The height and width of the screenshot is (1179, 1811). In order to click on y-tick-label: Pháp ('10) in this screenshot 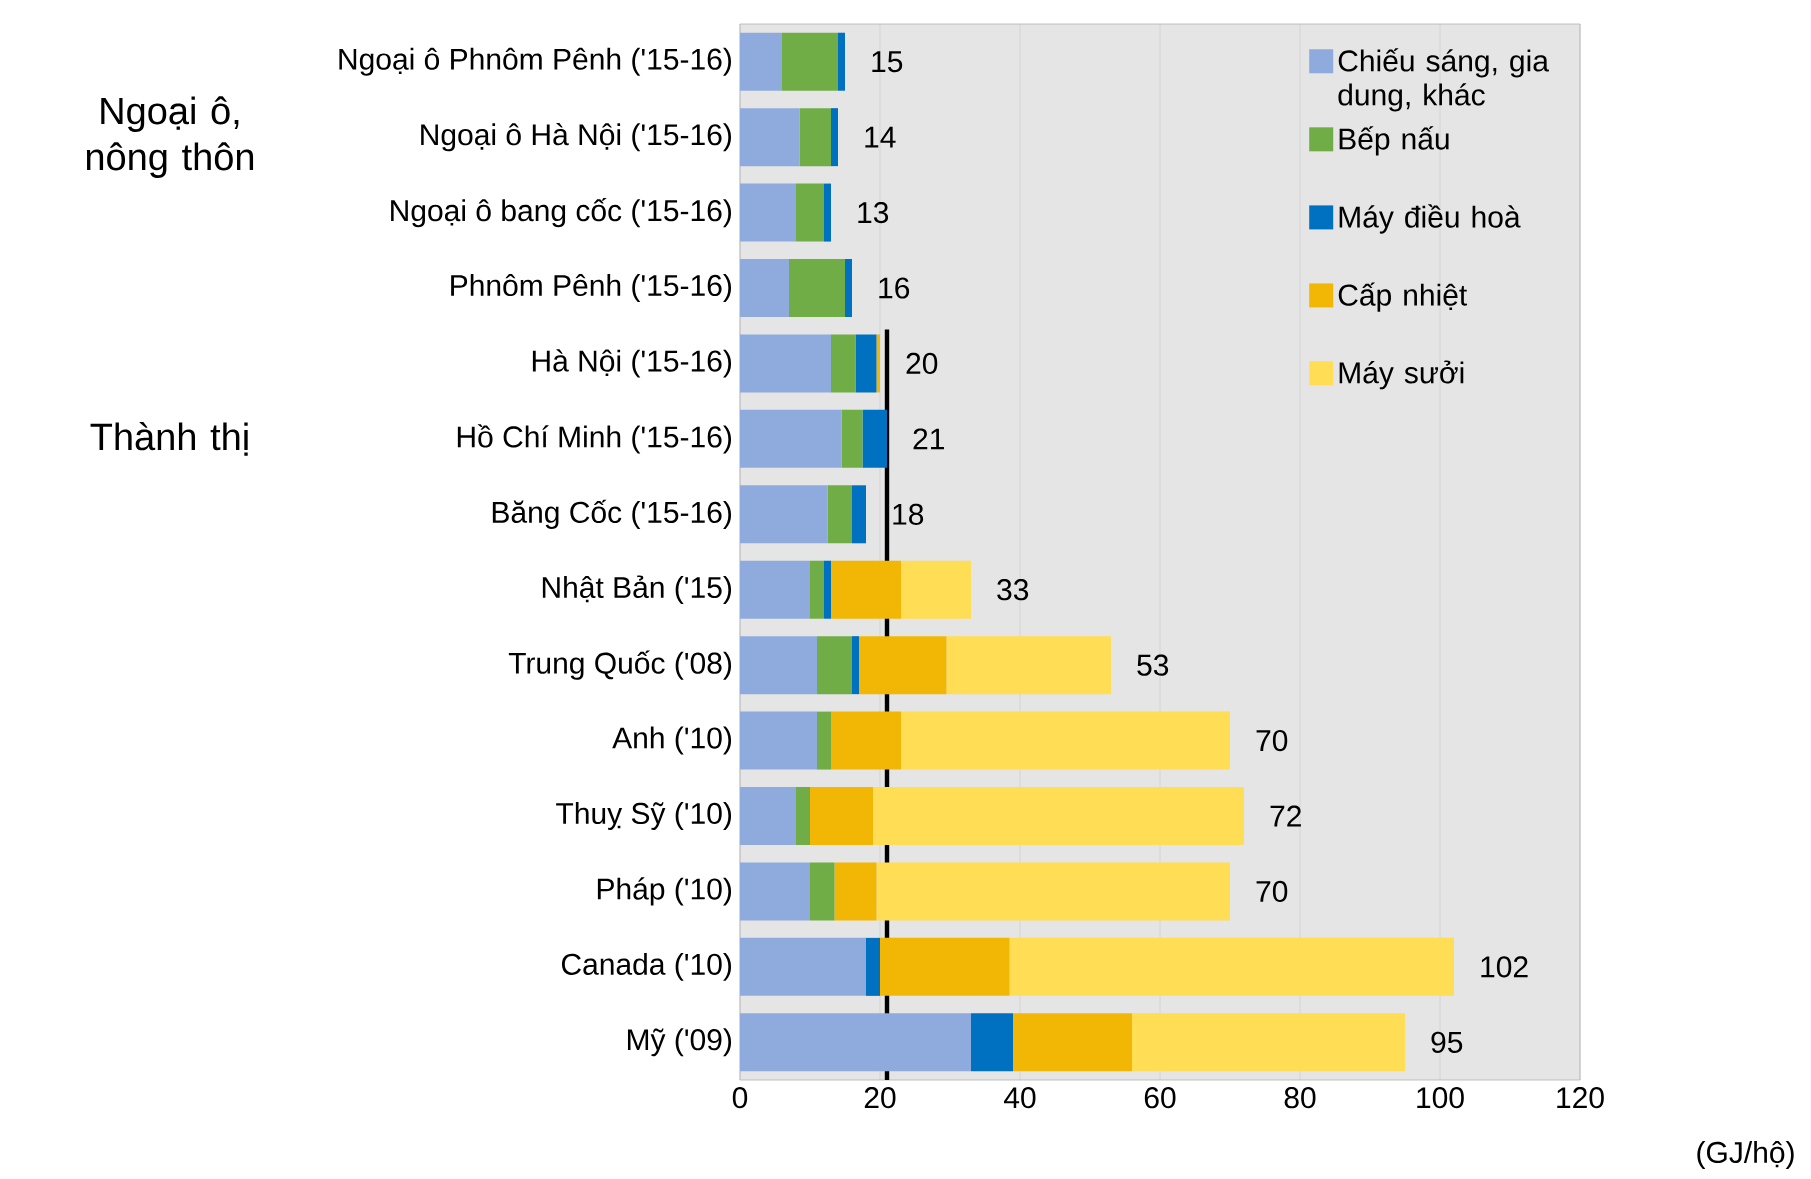, I will do `click(664, 891)`.